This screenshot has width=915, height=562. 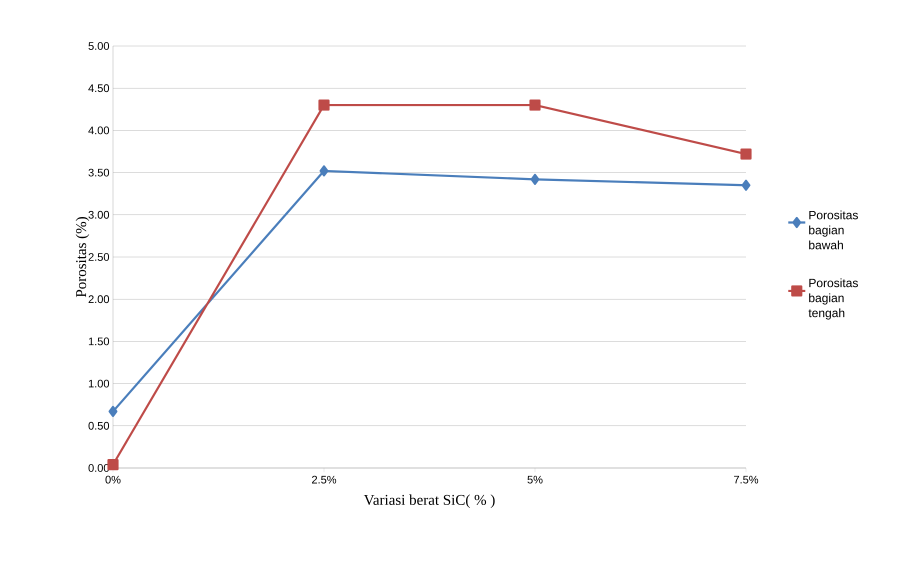 What do you see at coordinates (429, 501) in the screenshot?
I see `x-axis-title: Variasi berat SiC( % )` at bounding box center [429, 501].